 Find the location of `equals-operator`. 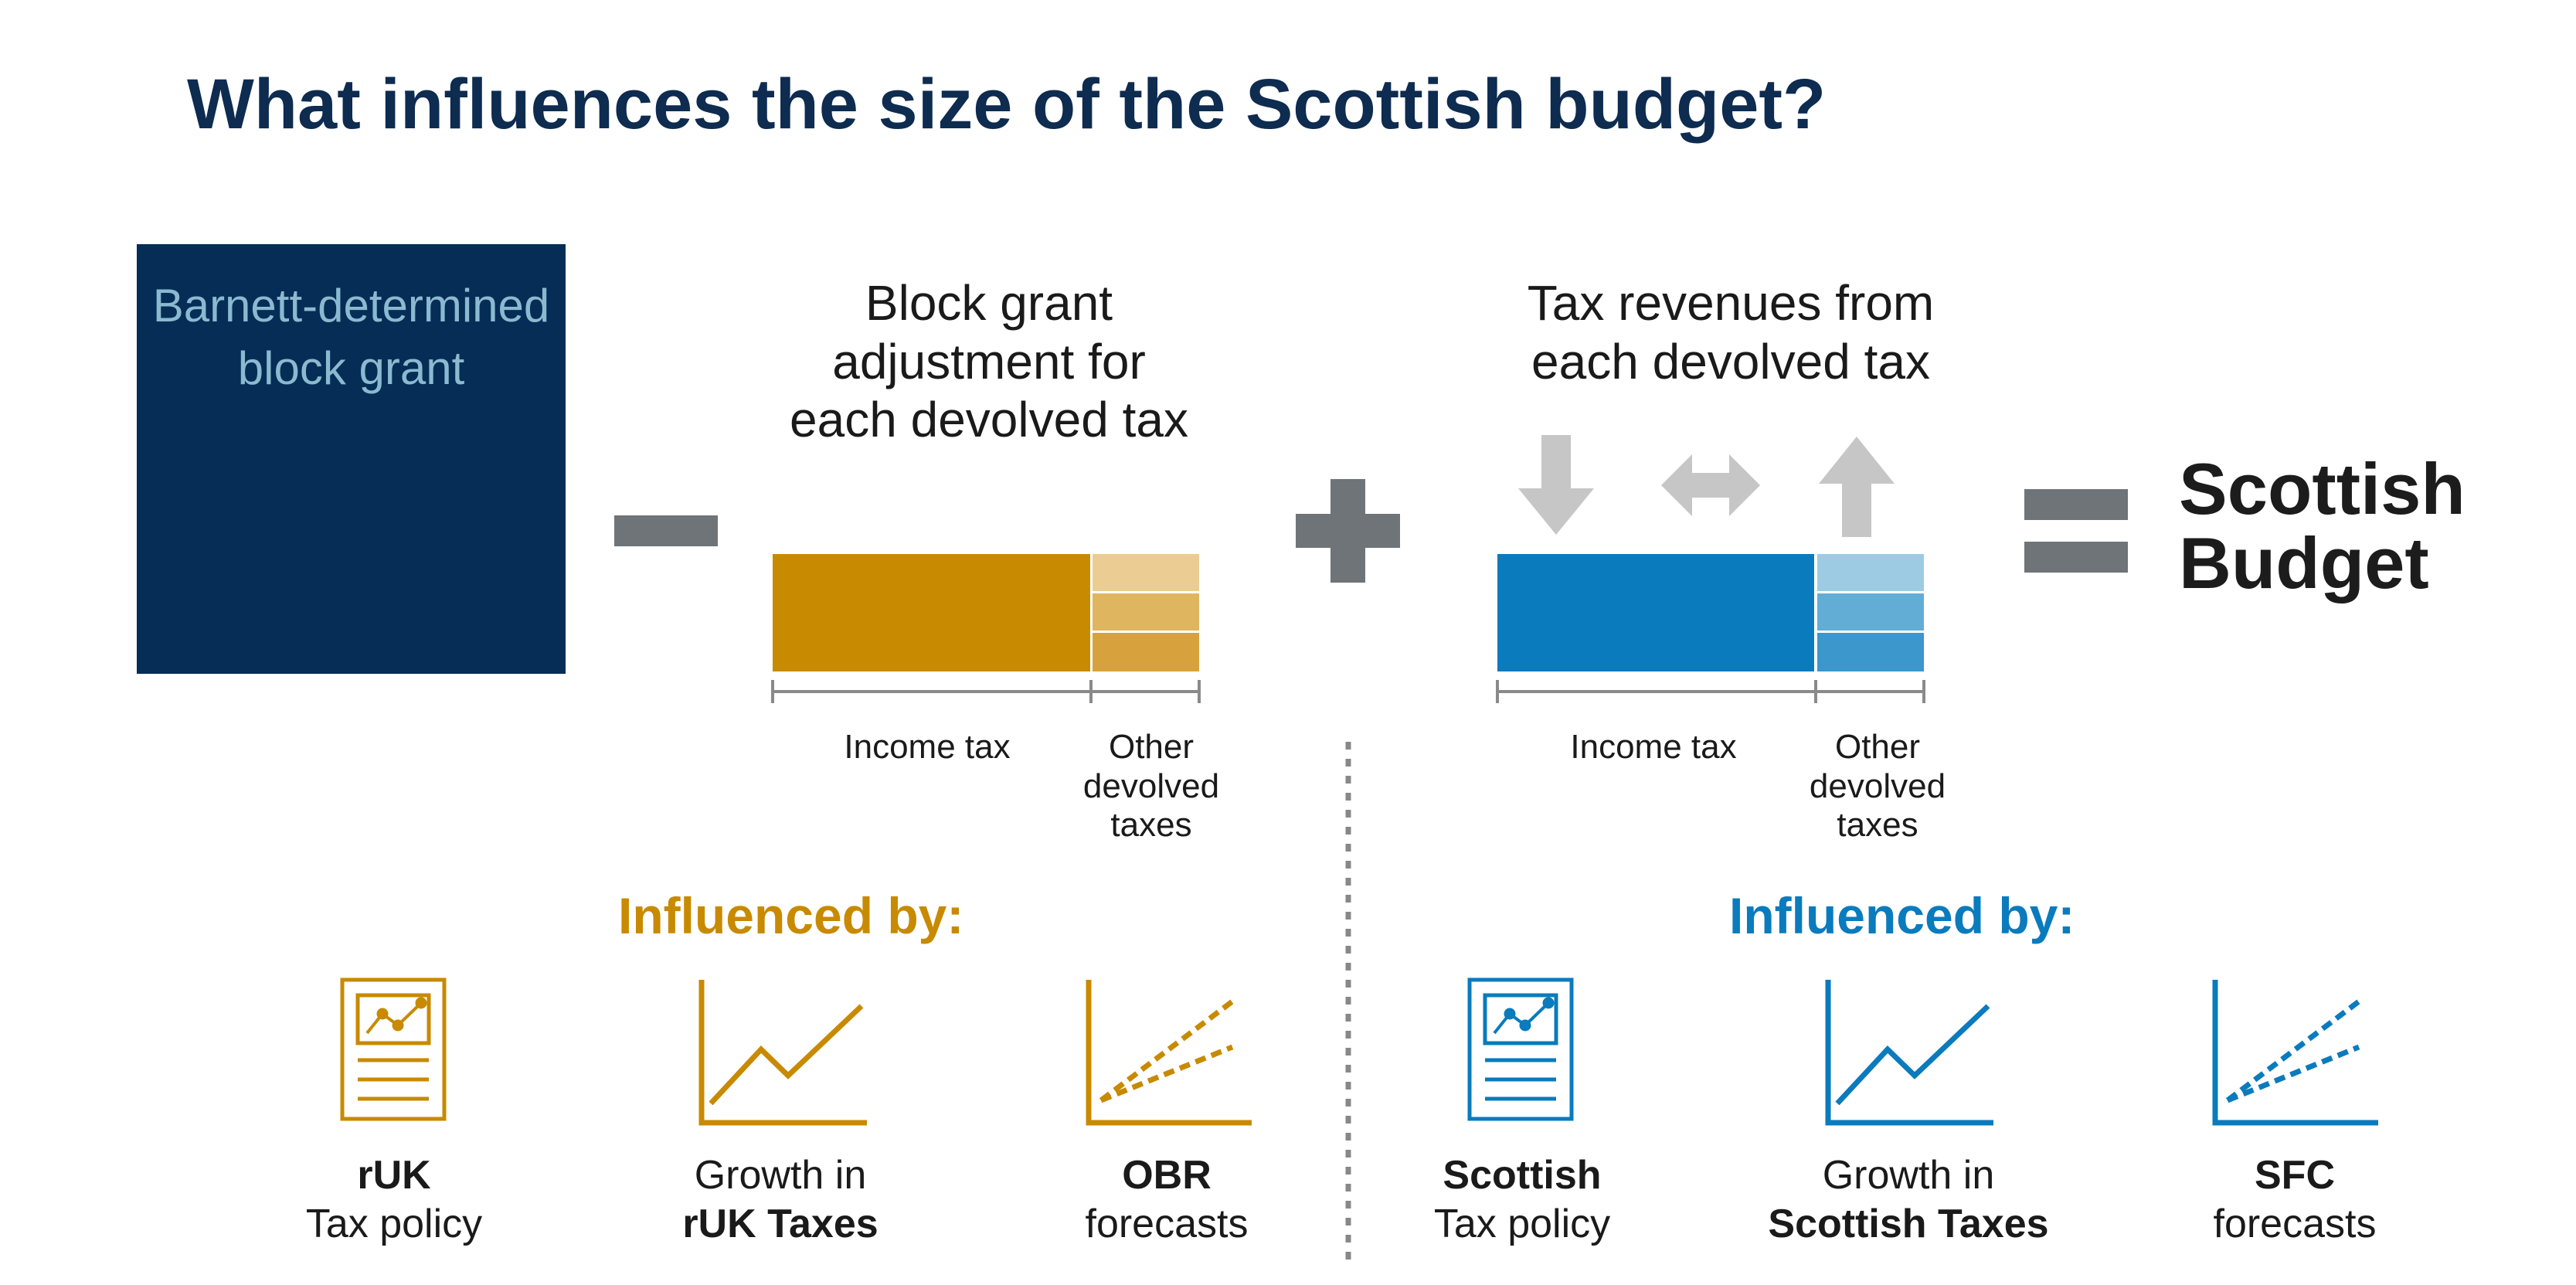

equals-operator is located at coordinates (2076, 531).